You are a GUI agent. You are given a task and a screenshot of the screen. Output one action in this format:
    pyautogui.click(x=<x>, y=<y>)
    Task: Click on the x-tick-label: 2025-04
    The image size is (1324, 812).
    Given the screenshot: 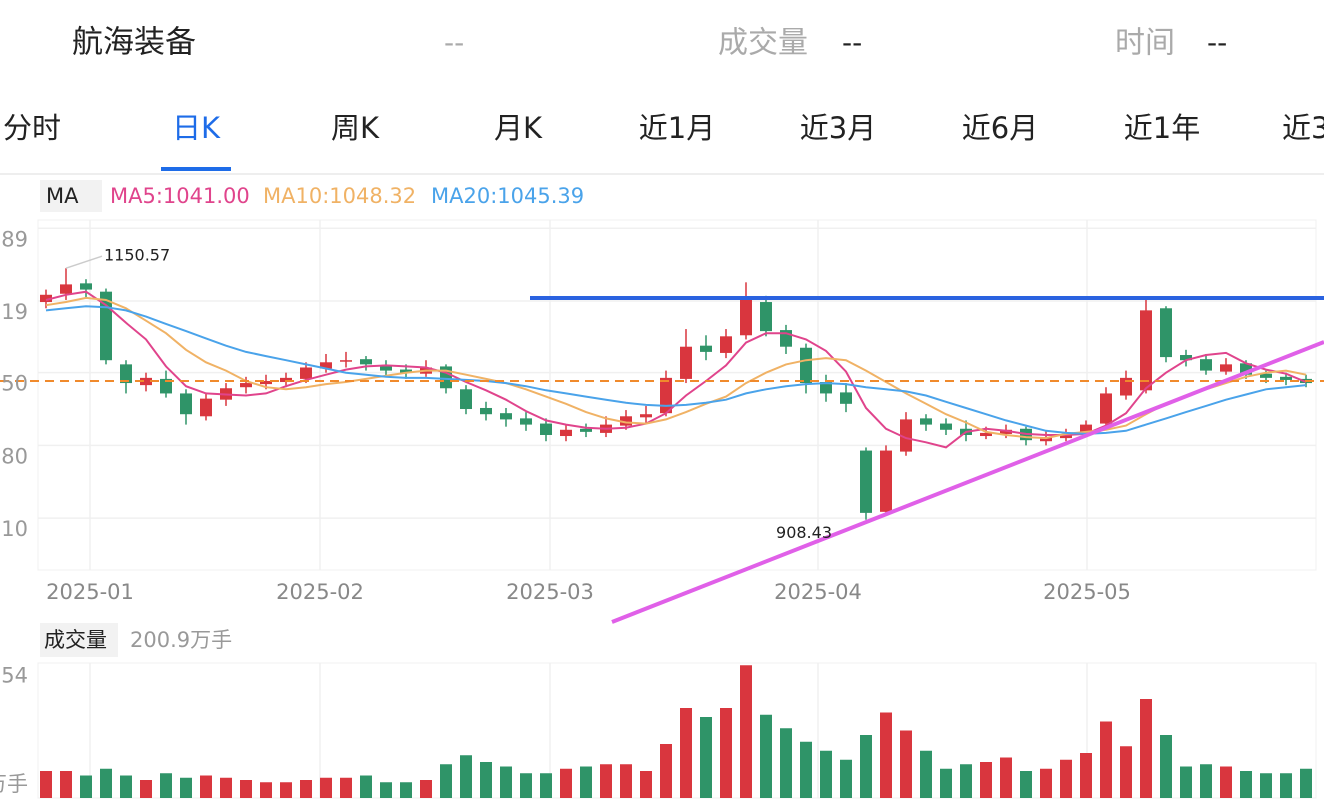 What is the action you would take?
    pyautogui.click(x=818, y=592)
    